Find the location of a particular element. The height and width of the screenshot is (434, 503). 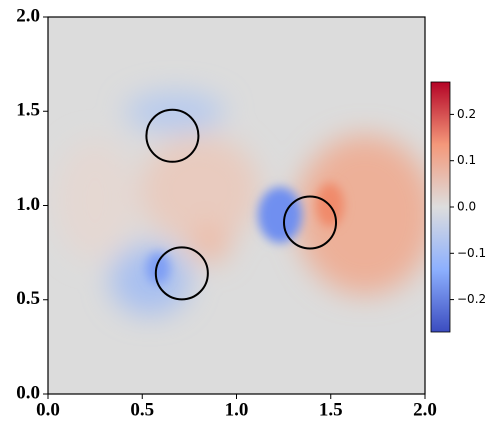

x-tick-label: 1.0 is located at coordinates (237, 409).